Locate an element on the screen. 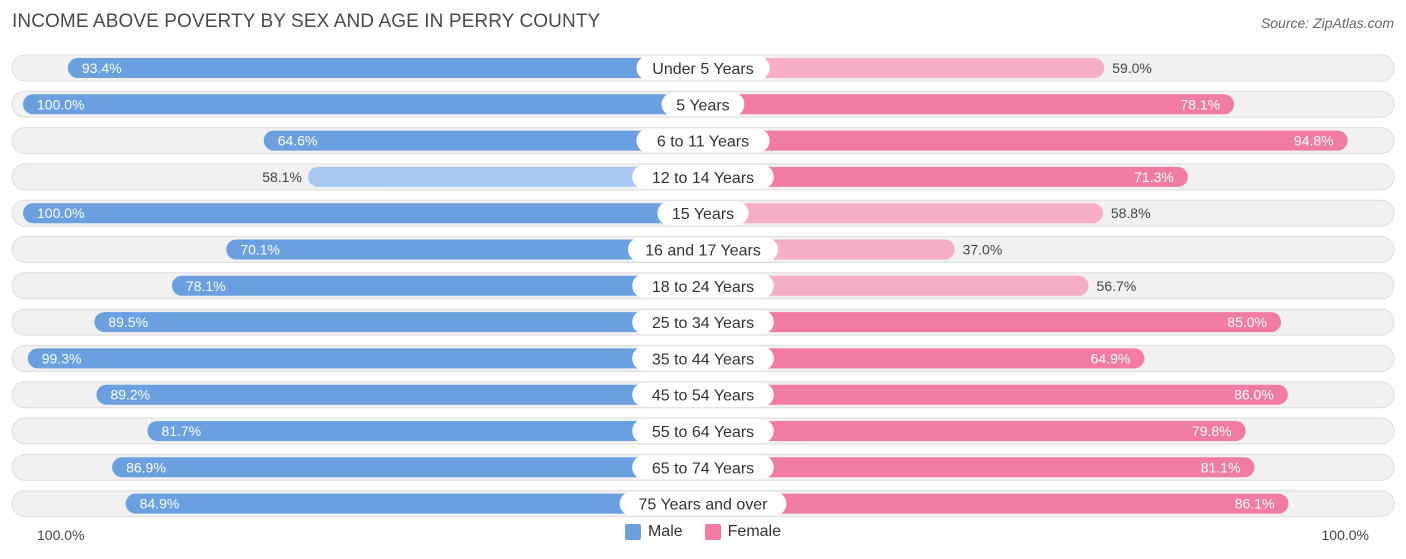 The height and width of the screenshot is (559, 1406). male-bar-25-to-34-years is located at coordinates (398, 322).